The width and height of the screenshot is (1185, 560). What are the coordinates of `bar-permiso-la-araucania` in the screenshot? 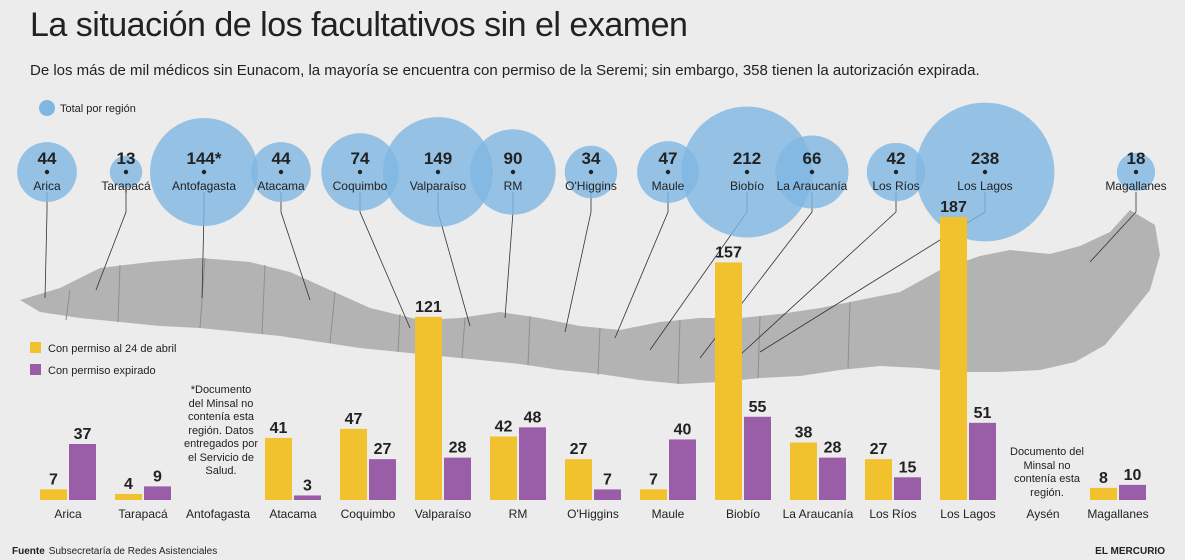 It's located at (803, 471).